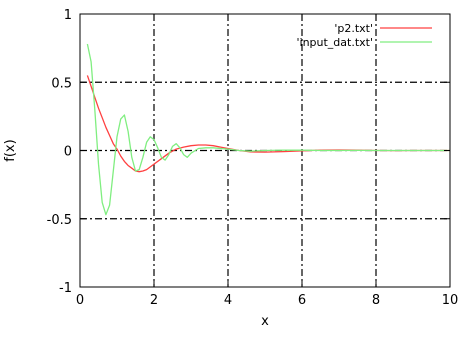  I want to click on y-tick-label: 0, so click(68, 152).